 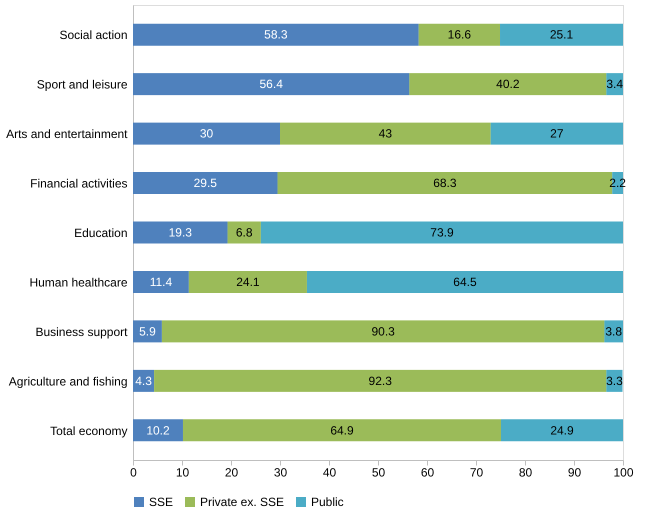 I want to click on legend-label: Public, so click(x=327, y=502).